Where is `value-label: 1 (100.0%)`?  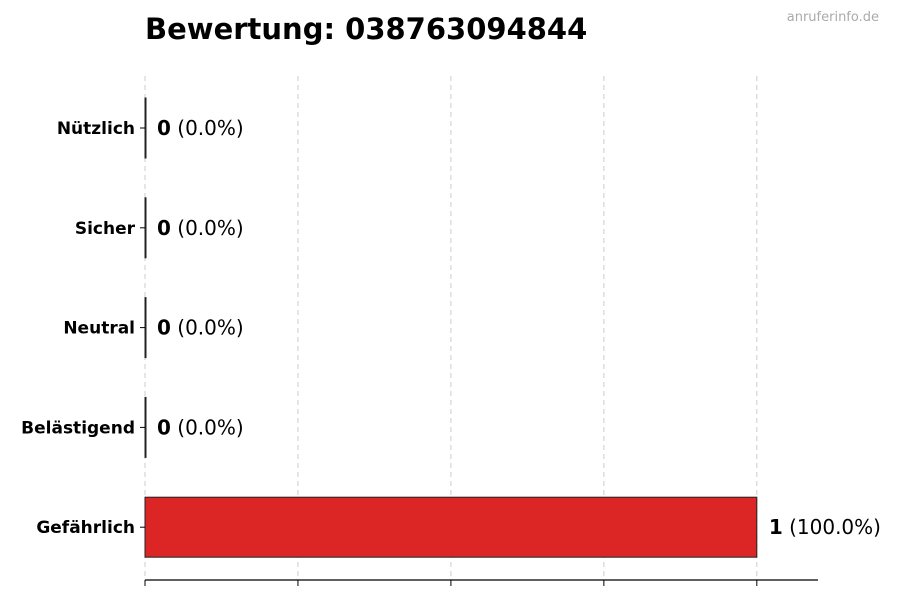
value-label: 1 (100.0%) is located at coordinates (825, 527).